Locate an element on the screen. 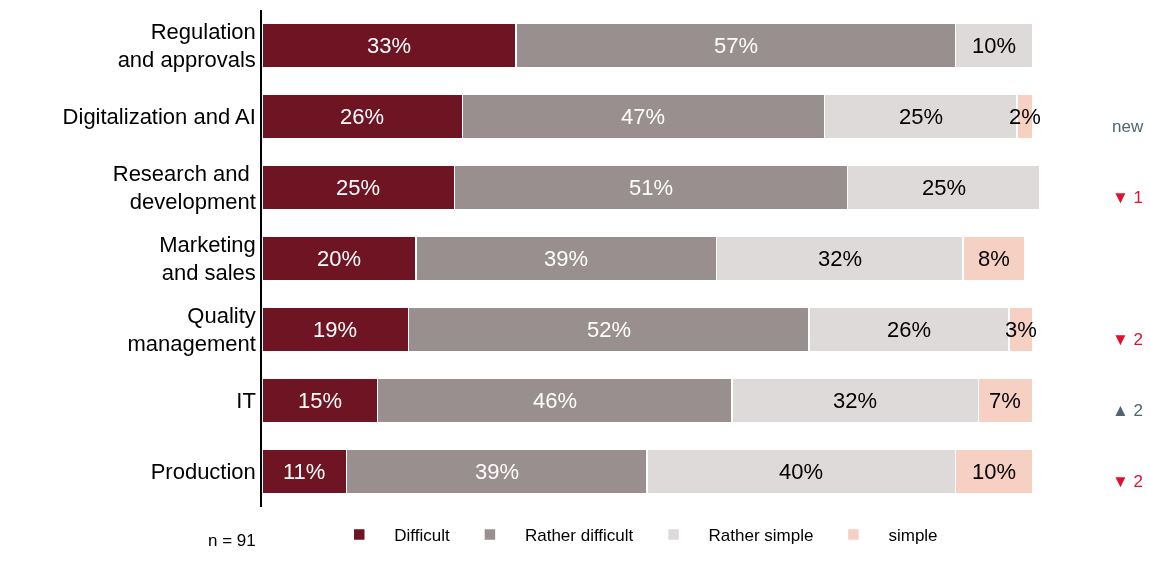  legend-label: simple is located at coordinates (913, 536).